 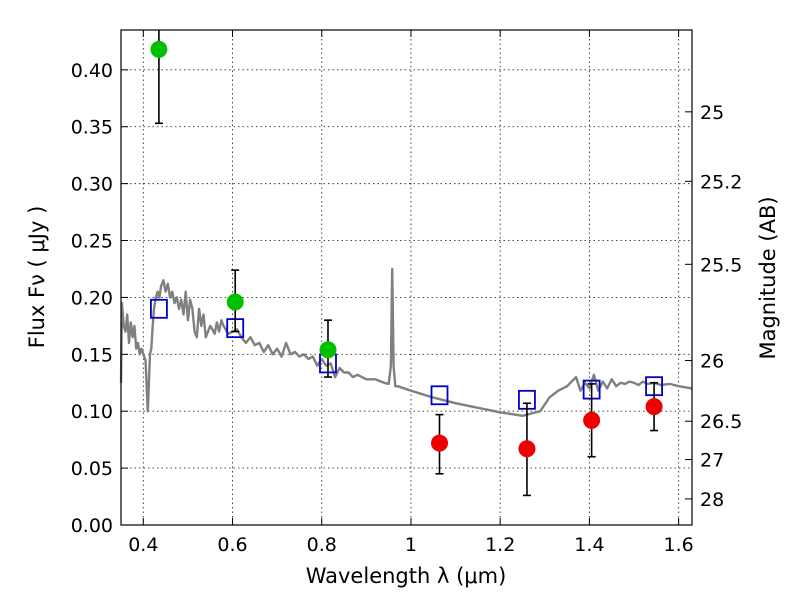 I want to click on x-tick-label: 1.2, so click(x=500, y=545).